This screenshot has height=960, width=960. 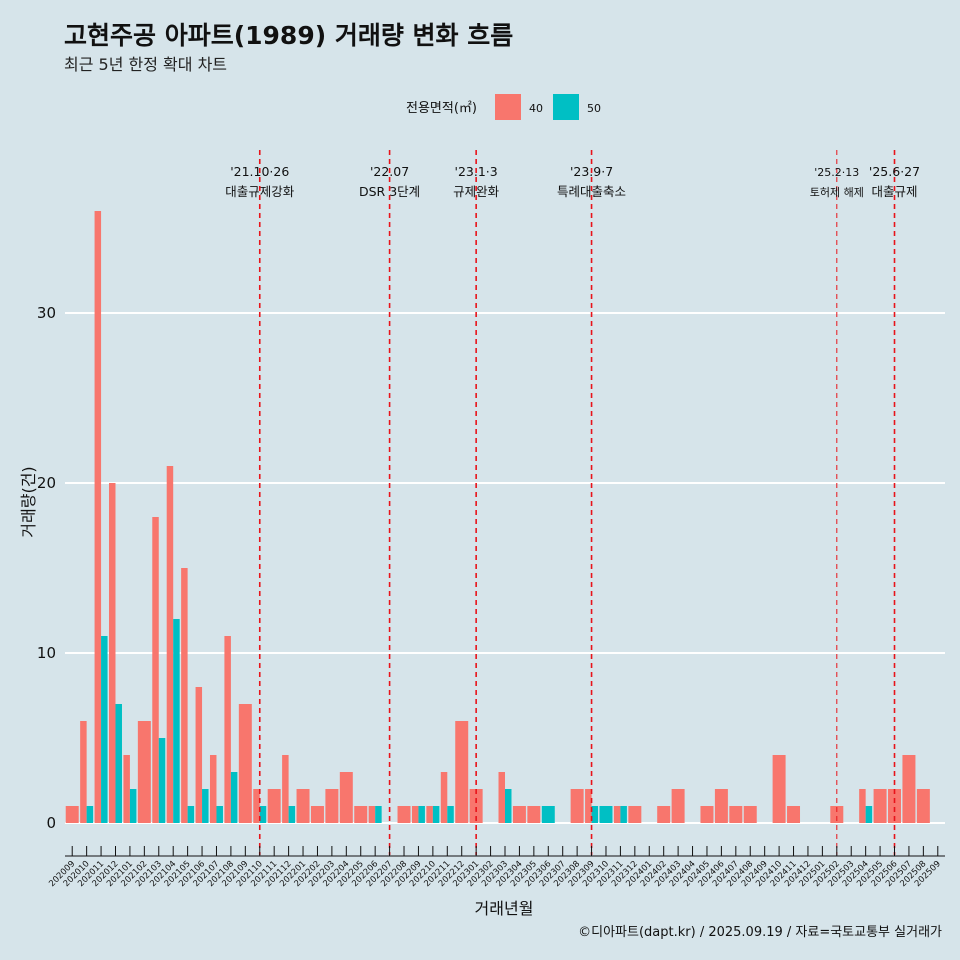 I want to click on event-label-3: 특례대출축소, so click(x=591, y=191).